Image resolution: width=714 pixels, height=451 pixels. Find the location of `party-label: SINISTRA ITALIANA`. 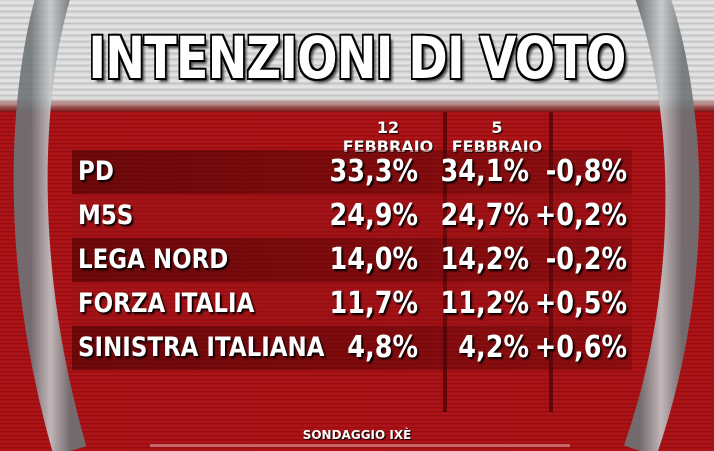

party-label: SINISTRA ITALIANA is located at coordinates (201, 347).